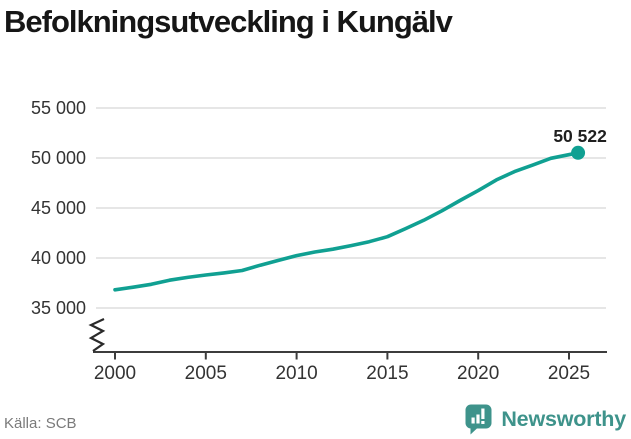  Describe the element at coordinates (40, 423) in the screenshot. I see `source-label: Källa: SCB` at that location.